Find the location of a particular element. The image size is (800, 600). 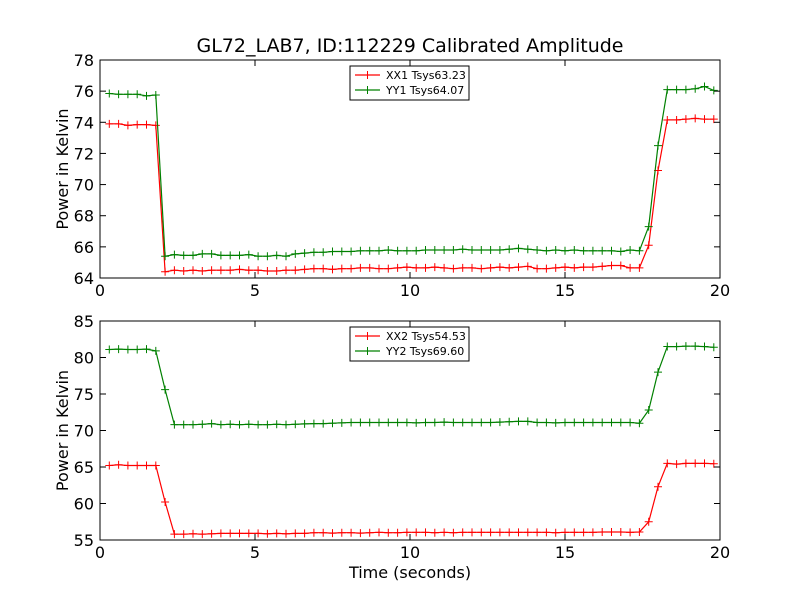

legend-entry: XX1 Tsys63.23 is located at coordinates (410, 75).